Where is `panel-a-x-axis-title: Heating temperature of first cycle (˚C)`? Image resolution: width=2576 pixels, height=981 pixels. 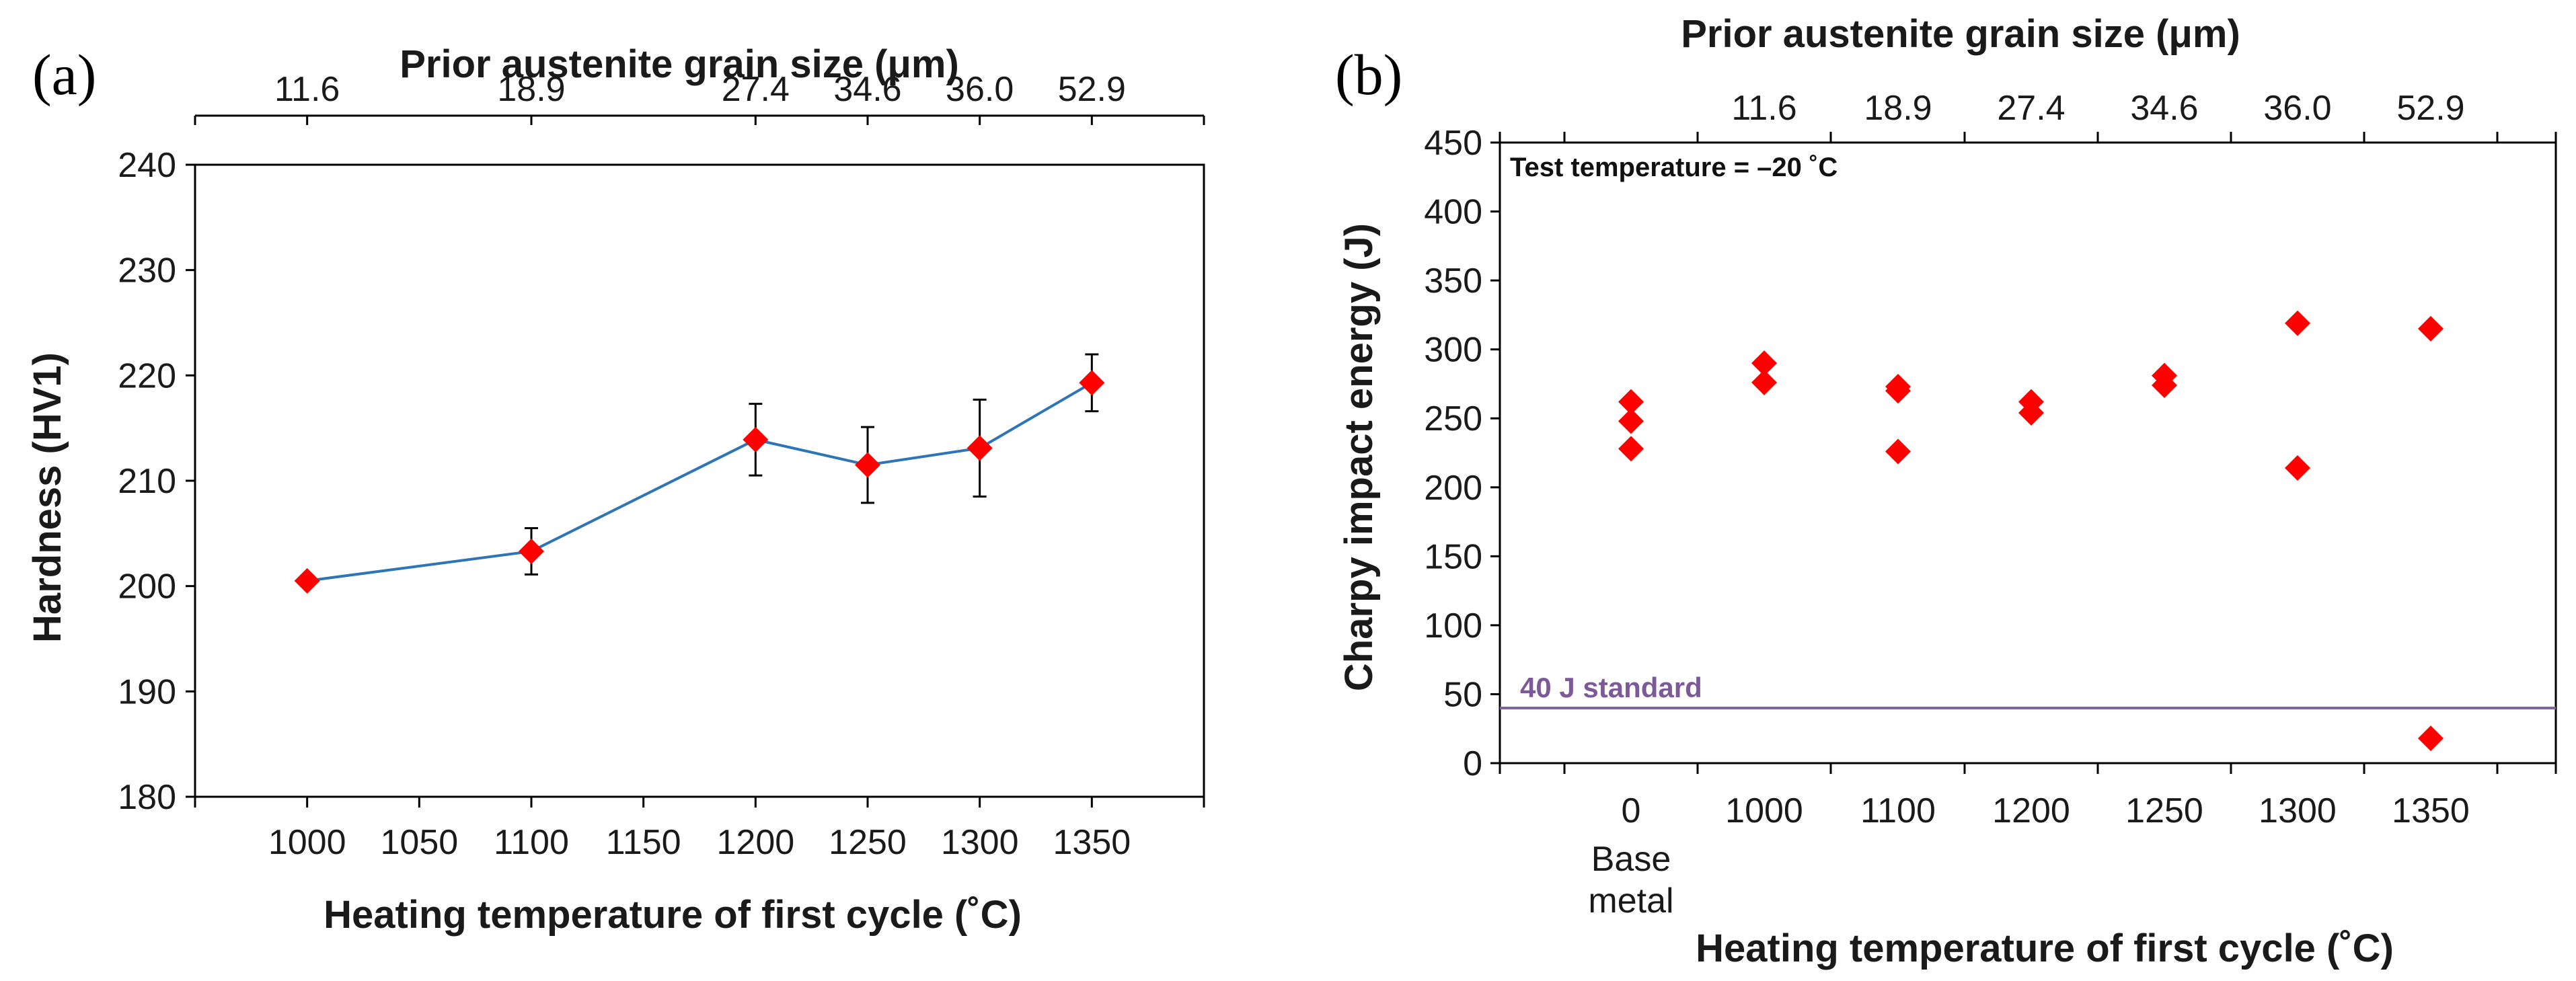 panel-a-x-axis-title: Heating temperature of first cycle (˚C) is located at coordinates (673, 915).